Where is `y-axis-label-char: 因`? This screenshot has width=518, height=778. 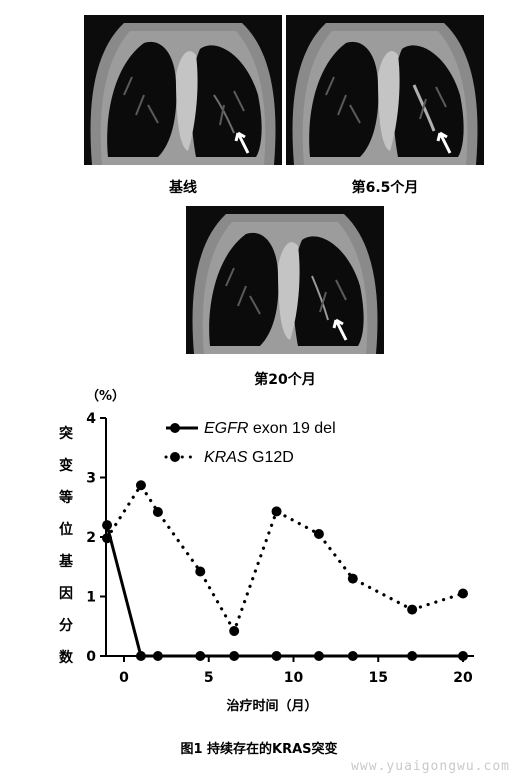
y-axis-label-char: 因 is located at coordinates (66, 594).